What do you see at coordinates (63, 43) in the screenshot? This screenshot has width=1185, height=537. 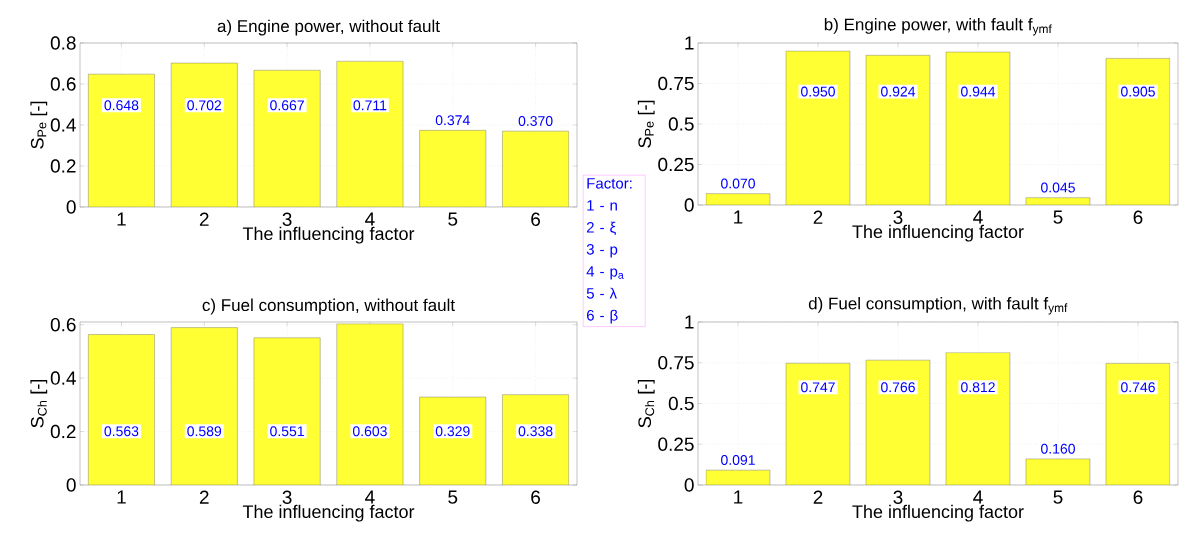 I see `y-tick-label: 0.8` at bounding box center [63, 43].